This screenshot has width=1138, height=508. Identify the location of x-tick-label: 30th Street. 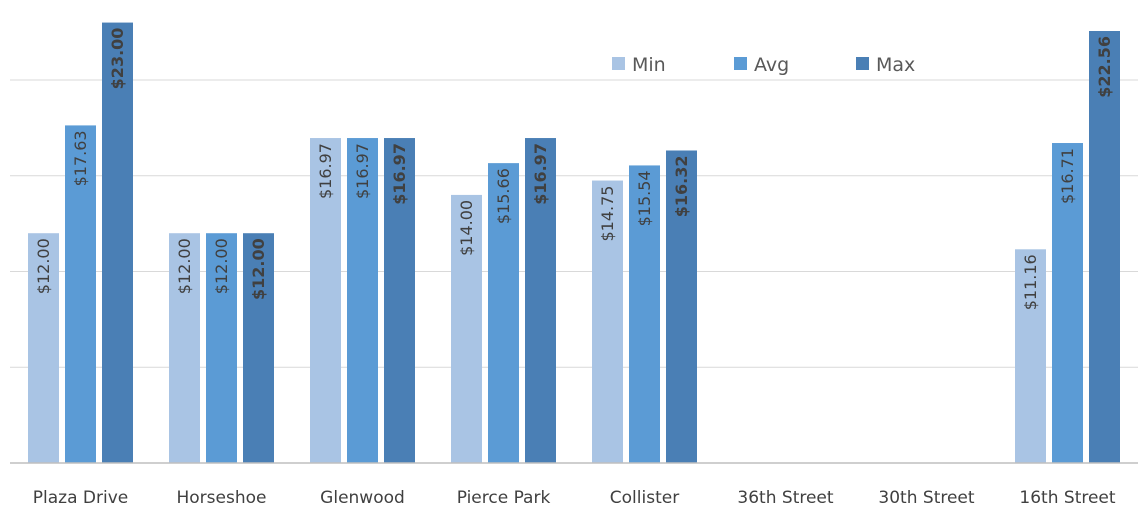
(926, 498).